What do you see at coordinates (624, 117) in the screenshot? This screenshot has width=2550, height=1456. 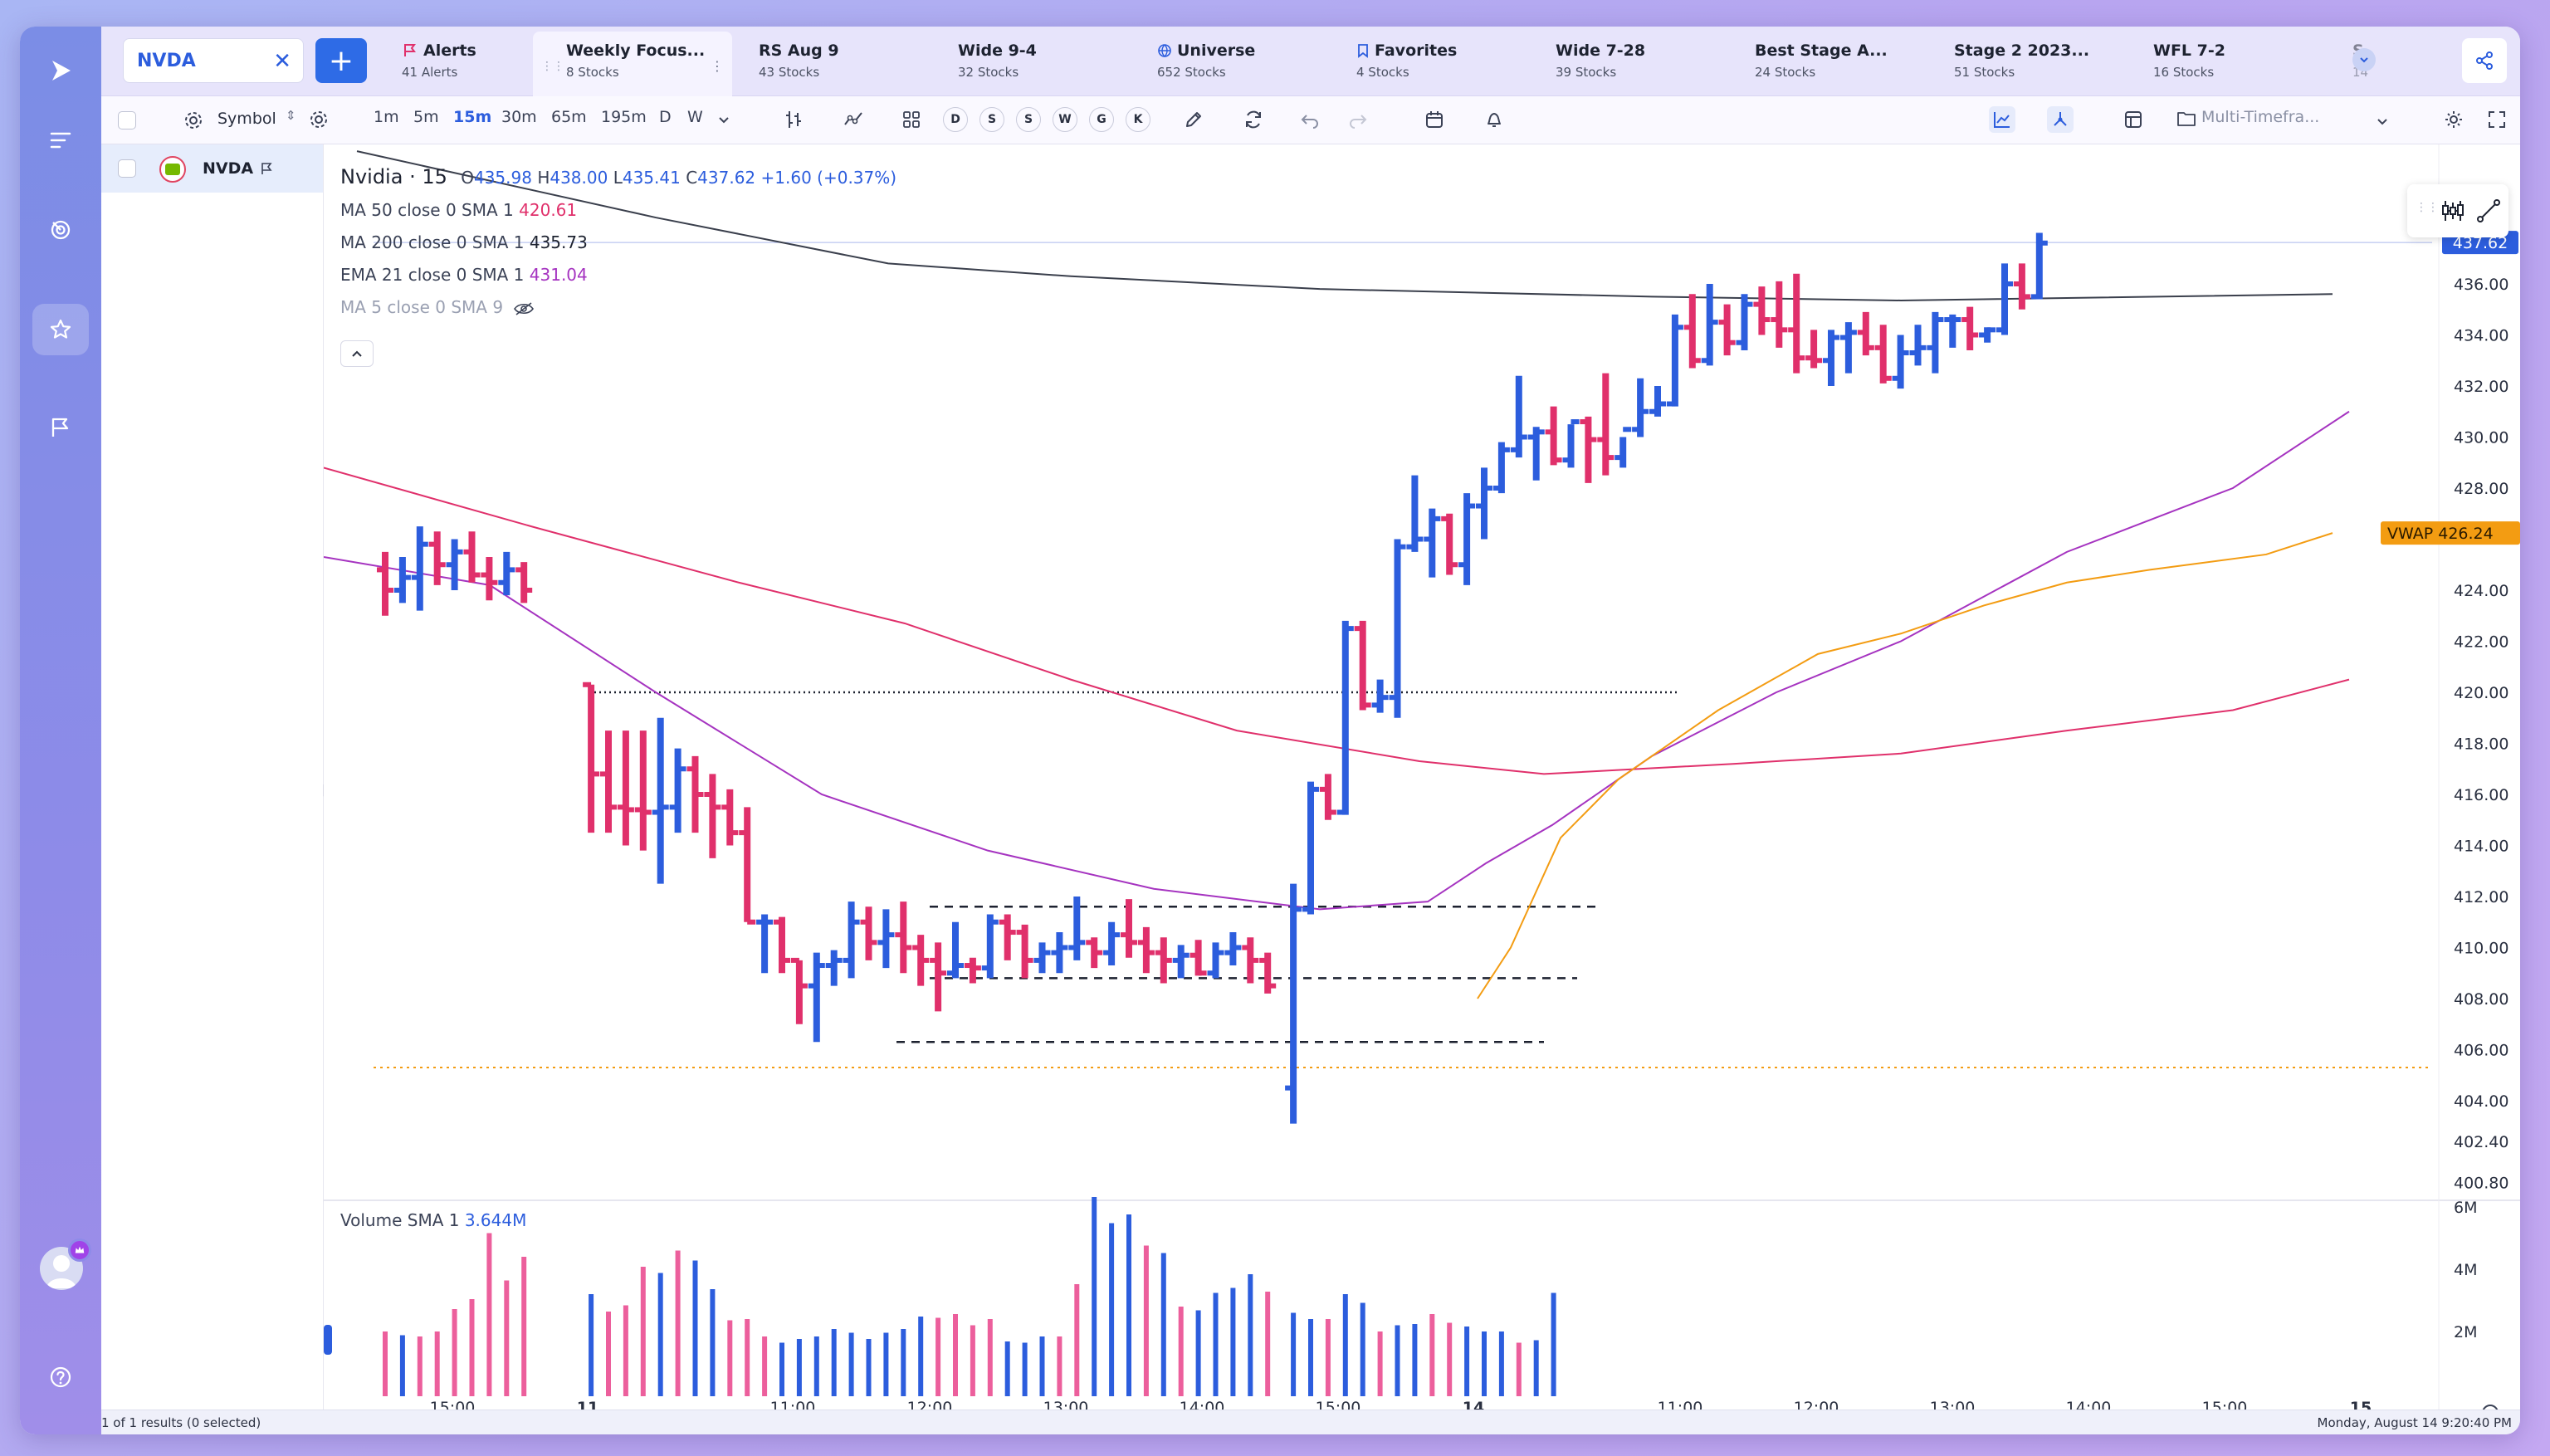 I see `timeframe-195m: 195m` at bounding box center [624, 117].